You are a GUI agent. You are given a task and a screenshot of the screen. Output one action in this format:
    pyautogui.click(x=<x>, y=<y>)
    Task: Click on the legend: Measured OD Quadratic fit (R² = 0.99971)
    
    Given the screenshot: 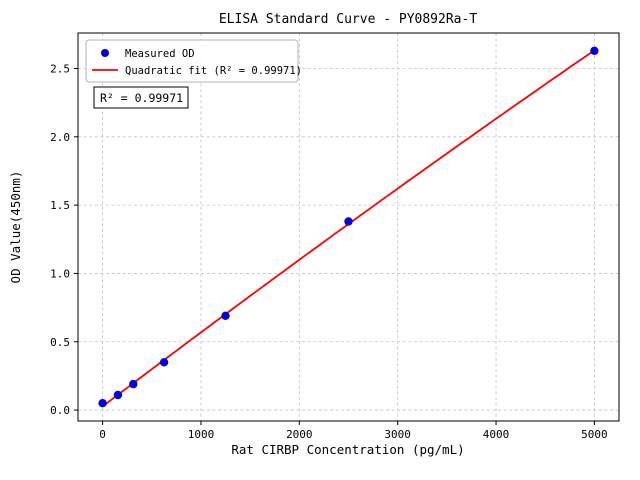 What is the action you would take?
    pyautogui.click(x=193, y=61)
    